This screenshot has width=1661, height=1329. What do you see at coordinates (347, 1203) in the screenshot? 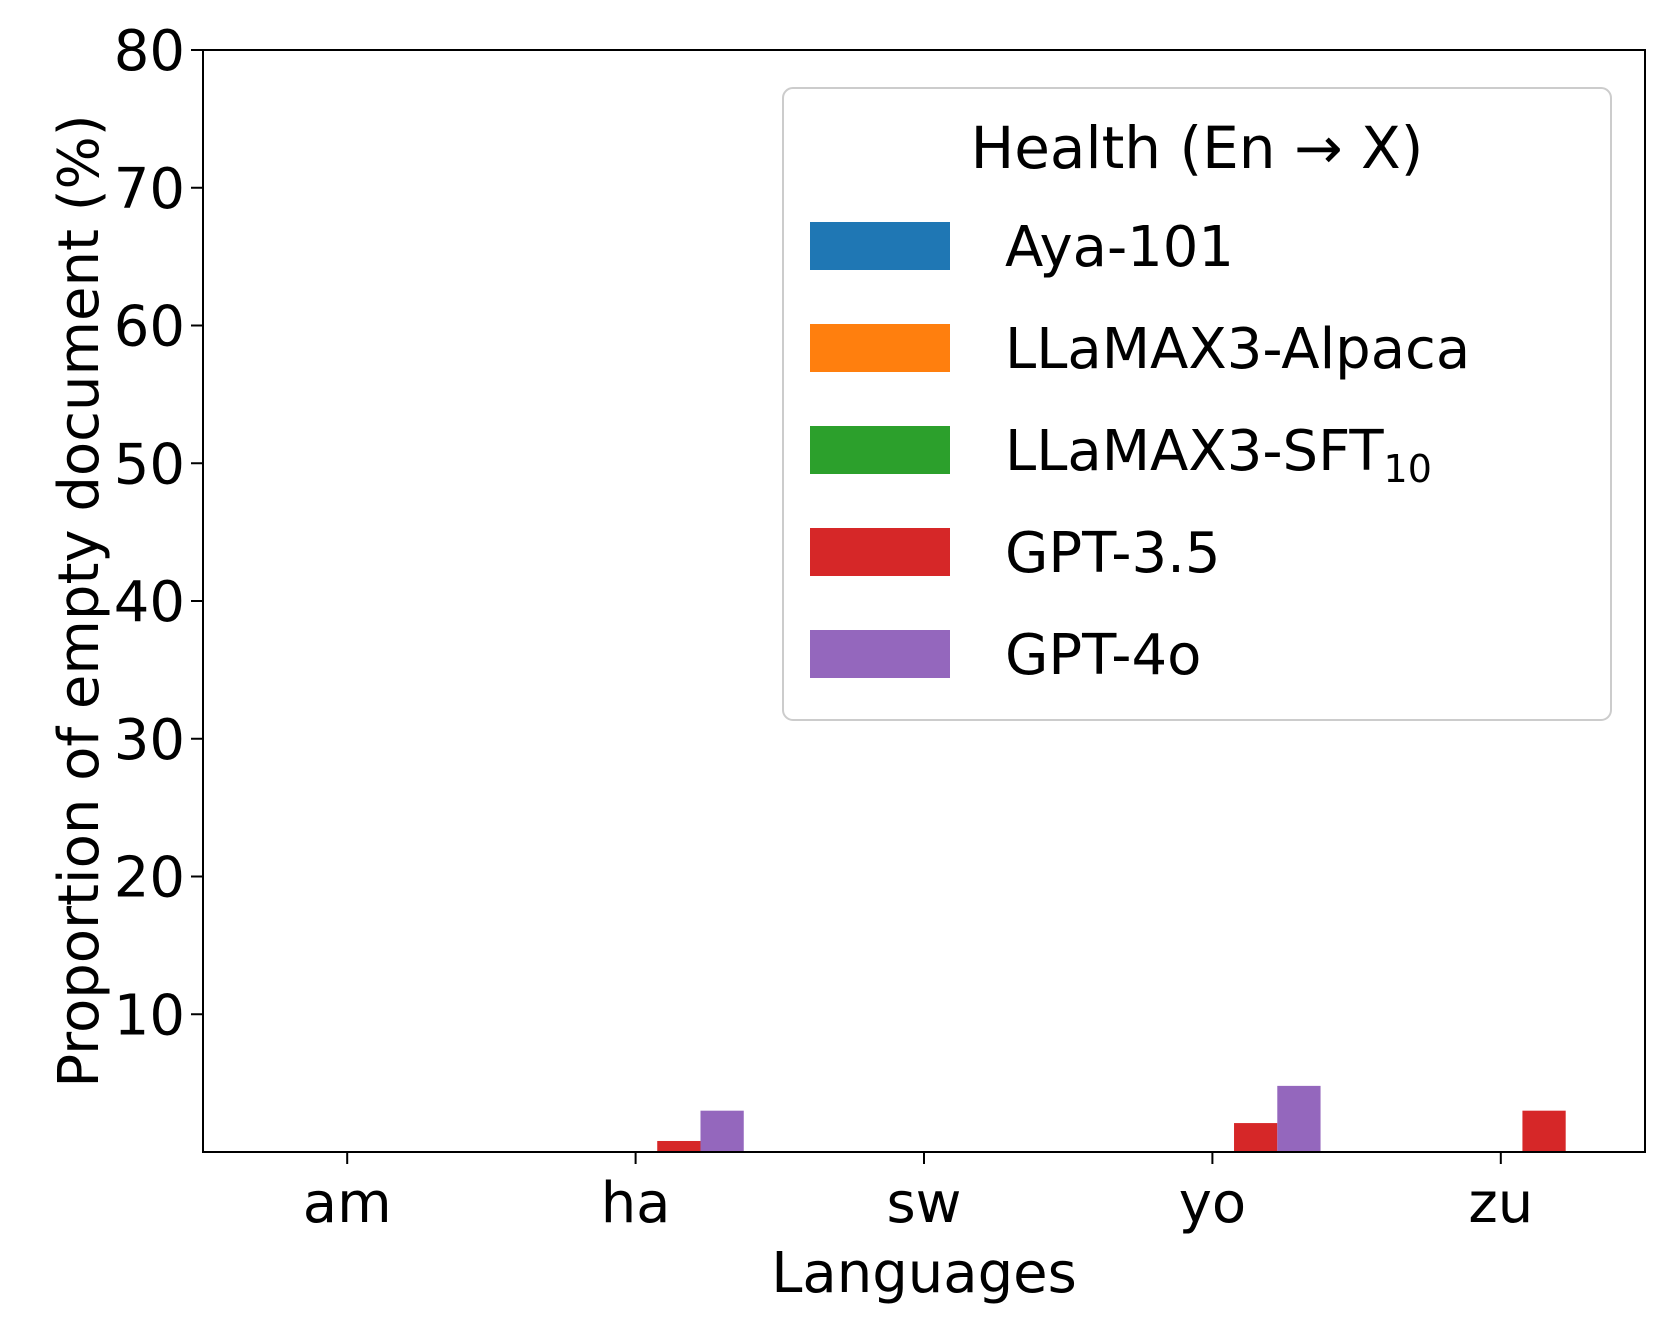
I see `x-tick-label: am` at bounding box center [347, 1203].